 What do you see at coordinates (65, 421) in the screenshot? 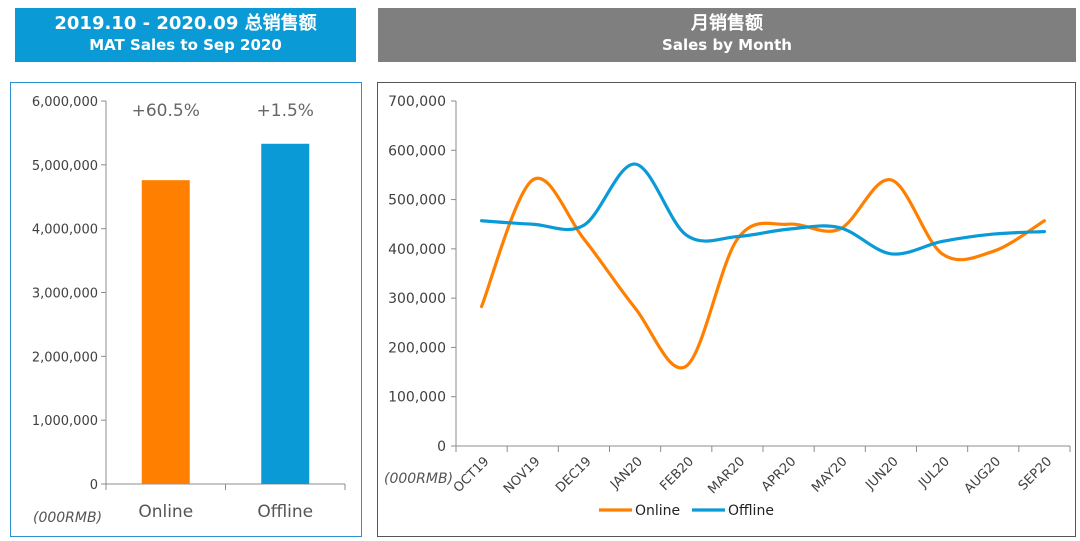
I see `bar-y-tick-label: 1,000,000` at bounding box center [65, 421].